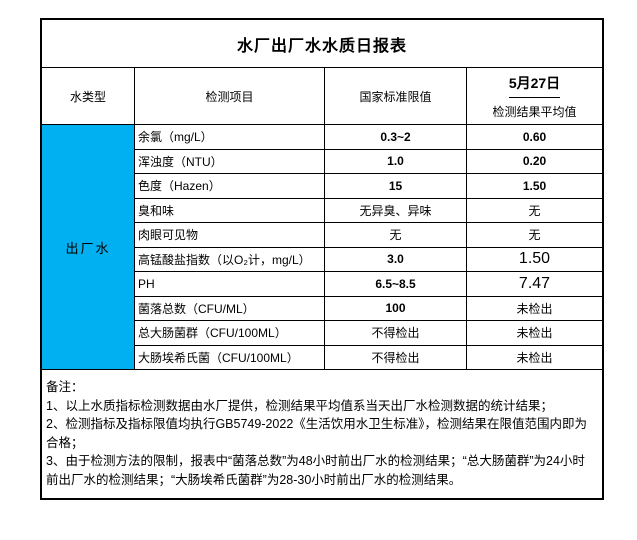 The image size is (637, 540). What do you see at coordinates (230, 137) in the screenshot?
I see `test-item-cell: 余氯（mg/L）` at bounding box center [230, 137].